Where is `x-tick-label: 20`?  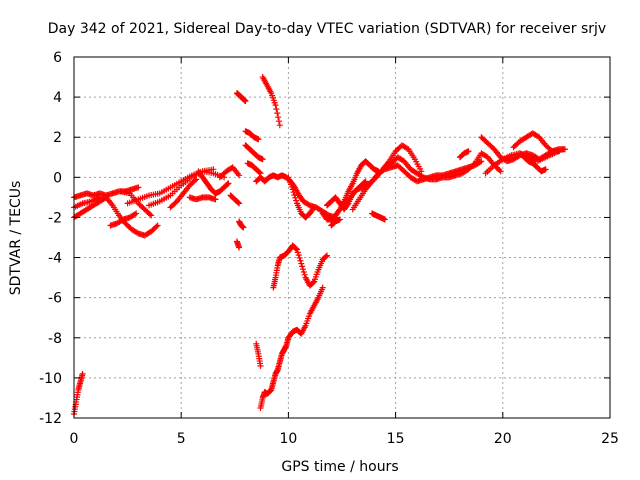
x-tick-label: 20 is located at coordinates (503, 439).